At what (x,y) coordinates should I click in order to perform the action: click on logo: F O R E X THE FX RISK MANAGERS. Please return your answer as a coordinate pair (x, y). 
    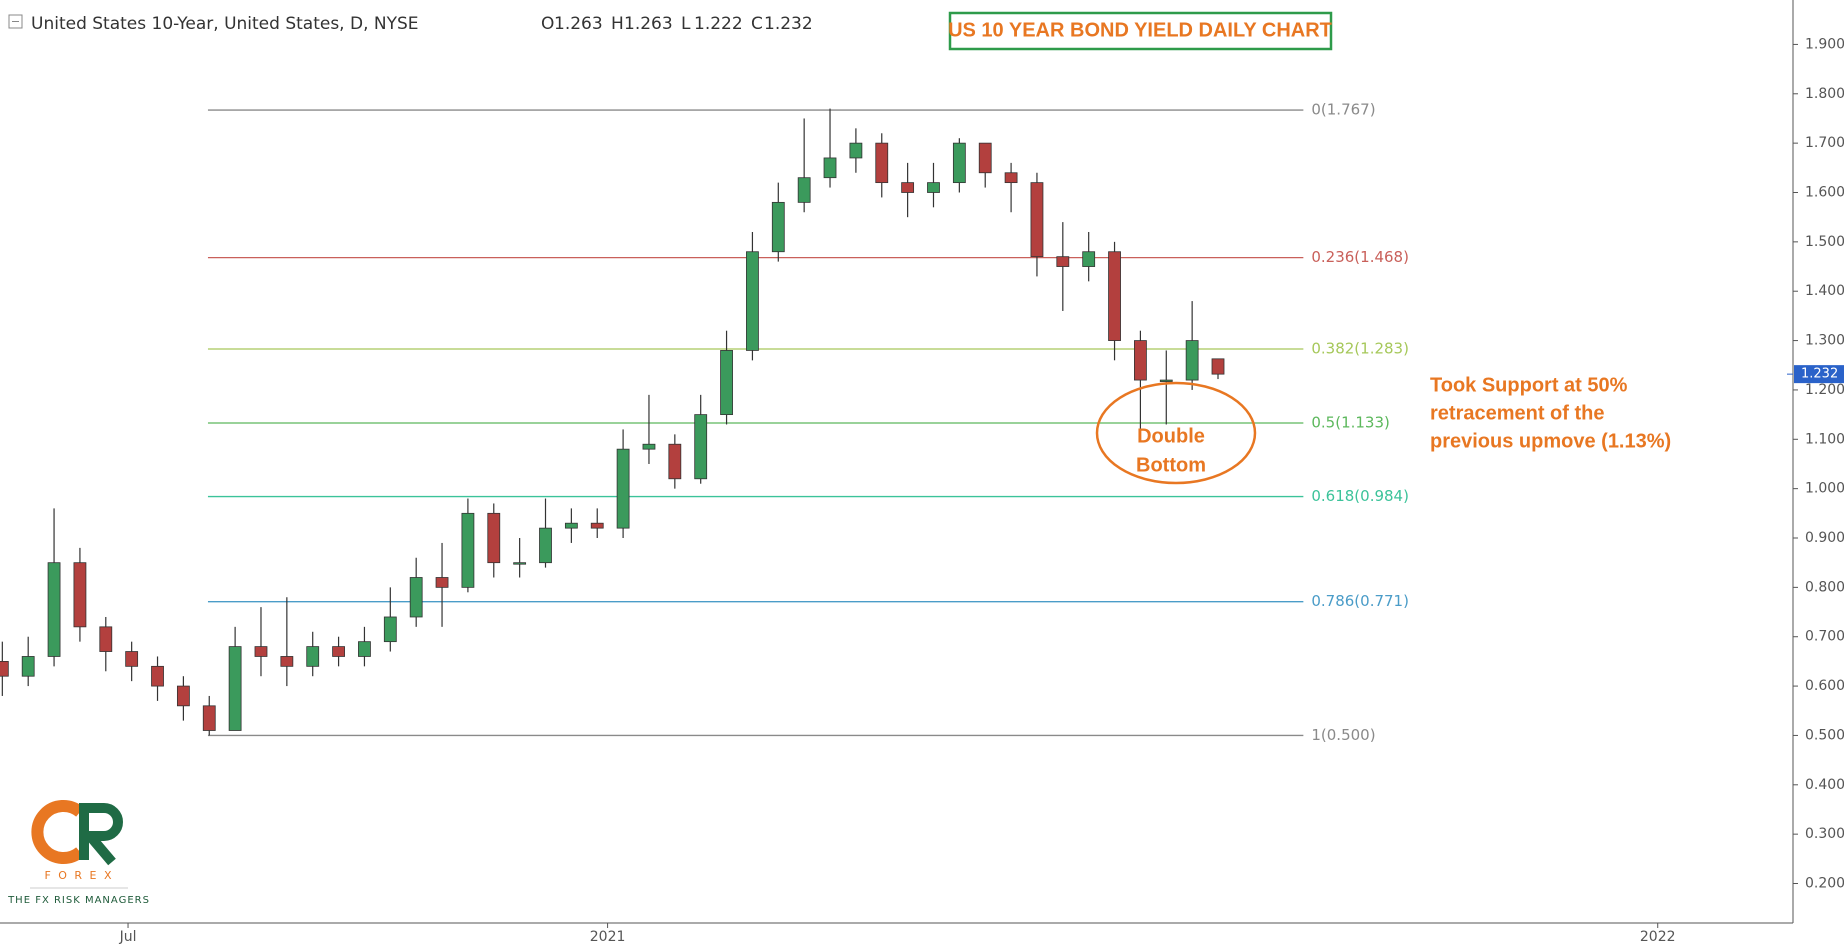
    Looking at the image, I should click on (78, 853).